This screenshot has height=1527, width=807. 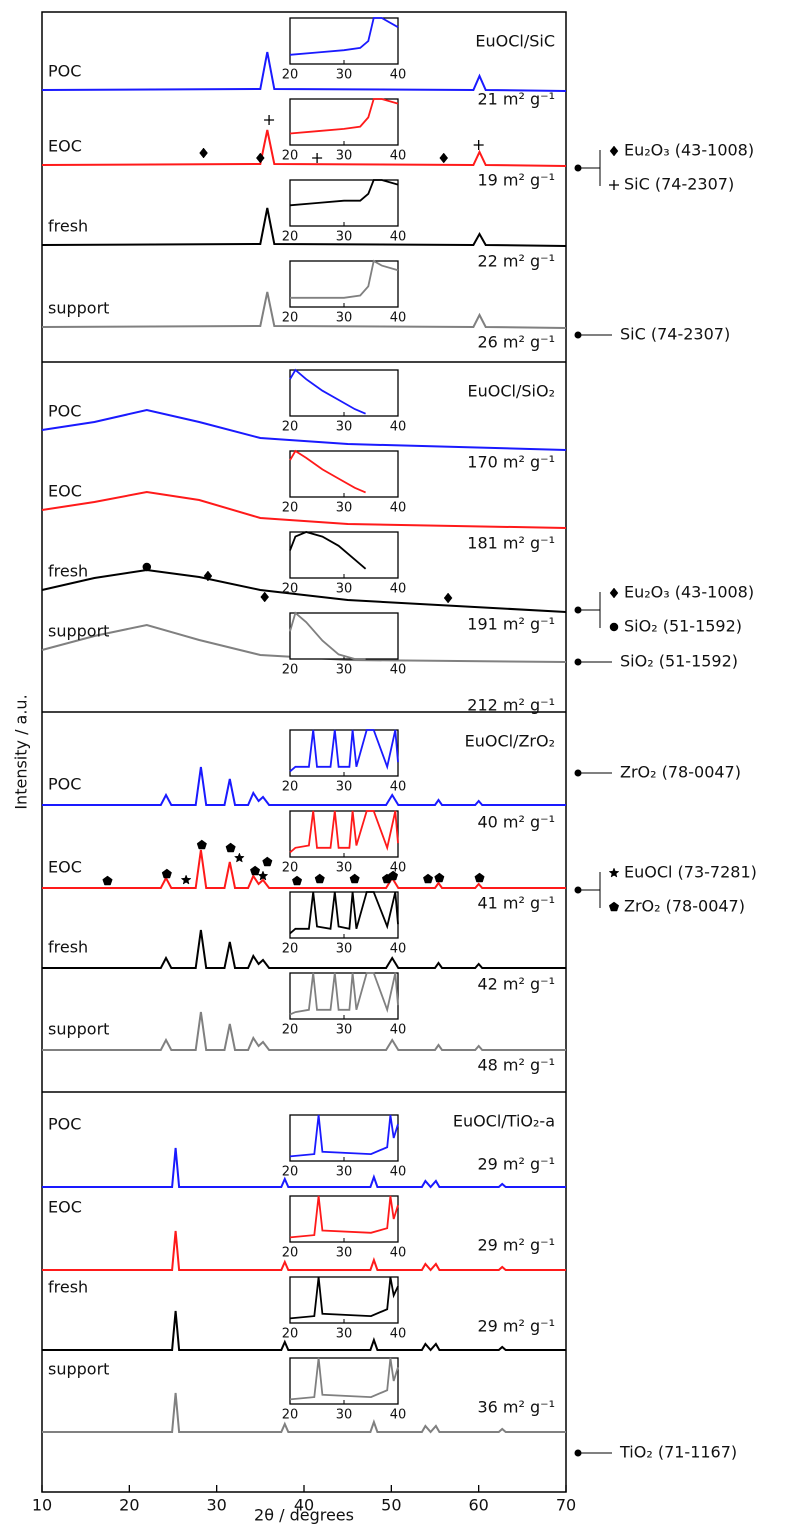 What do you see at coordinates (511, 543) in the screenshot?
I see `surface-area-label: 181 m² g⁻¹` at bounding box center [511, 543].